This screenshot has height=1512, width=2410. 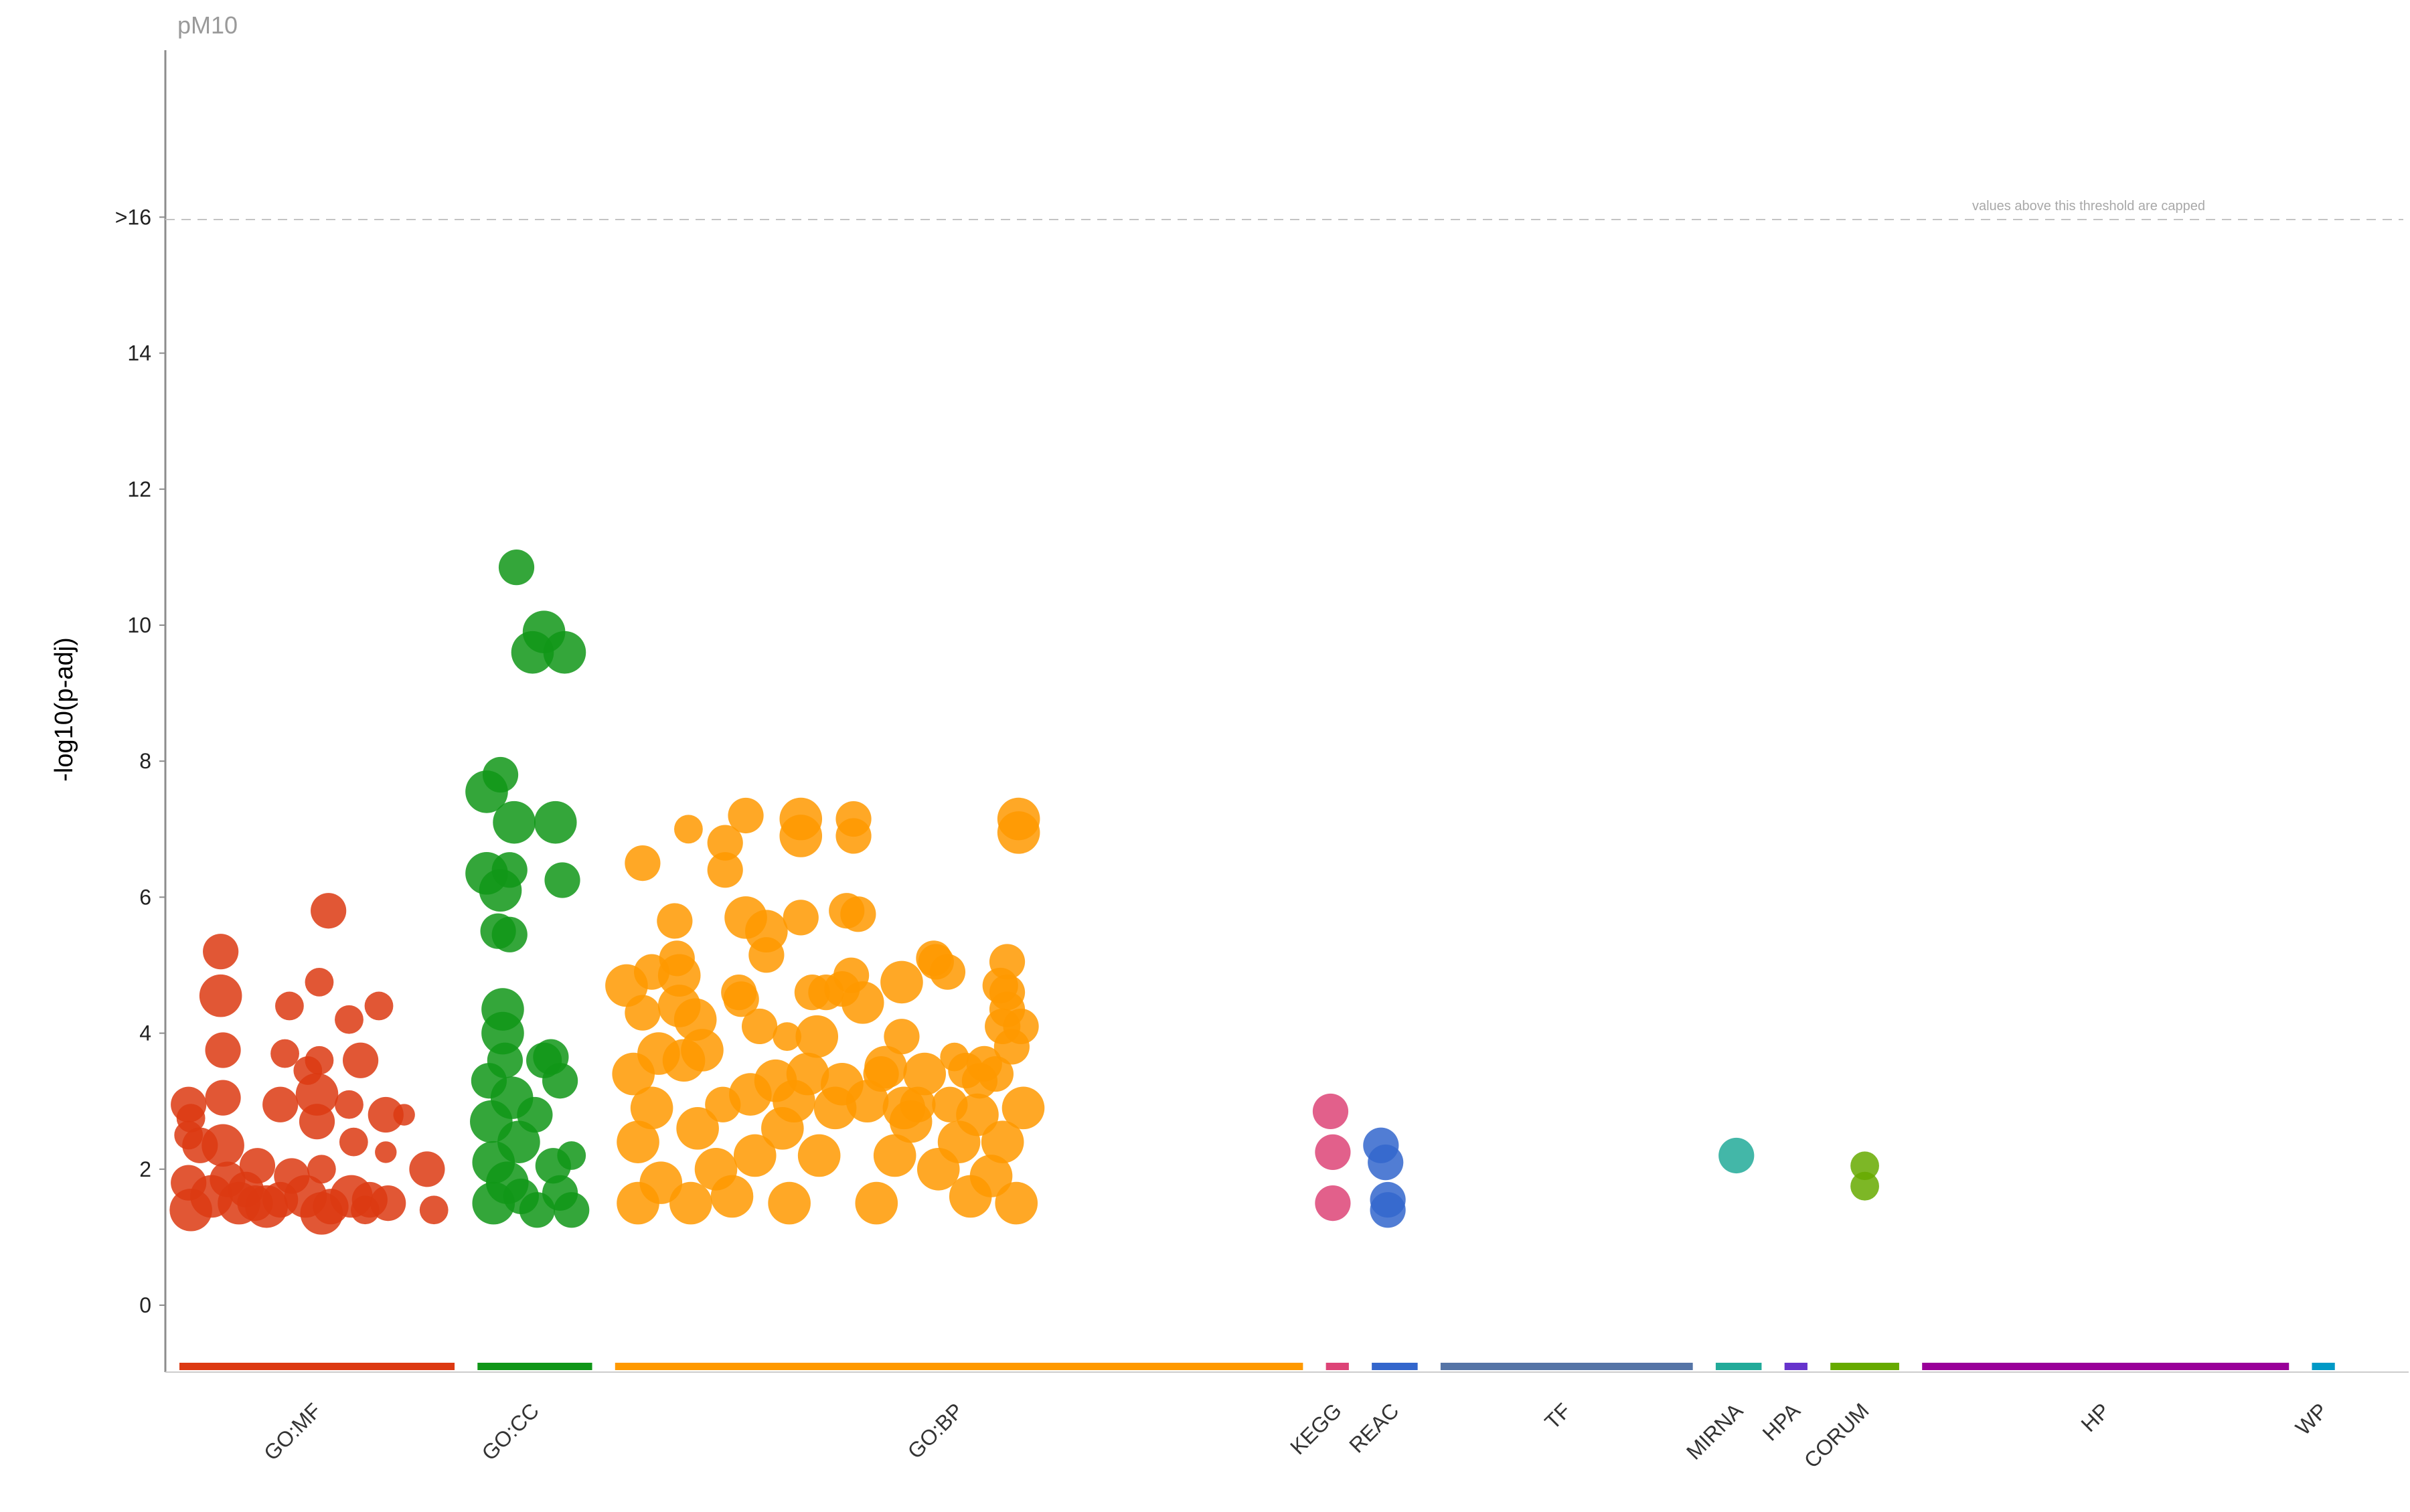 What do you see at coordinates (133, 217) in the screenshot?
I see `y-tick-label: >16` at bounding box center [133, 217].